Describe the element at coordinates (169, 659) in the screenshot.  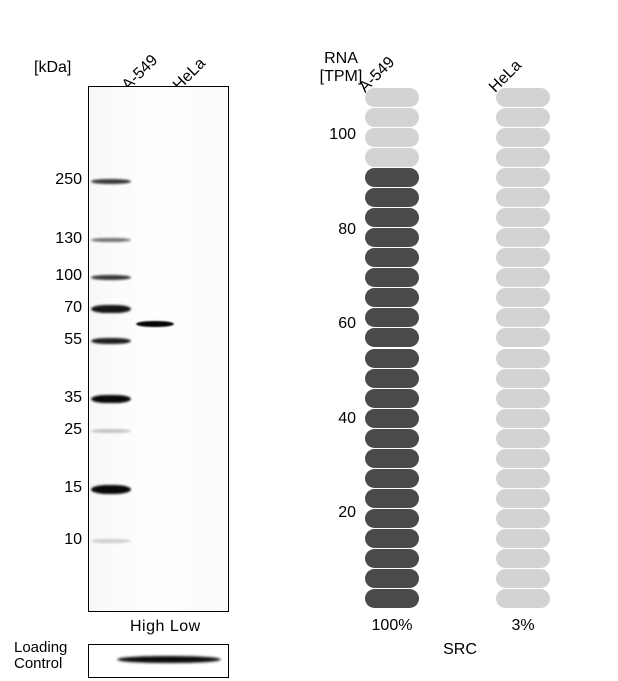
I see `loading-control-band` at that location.